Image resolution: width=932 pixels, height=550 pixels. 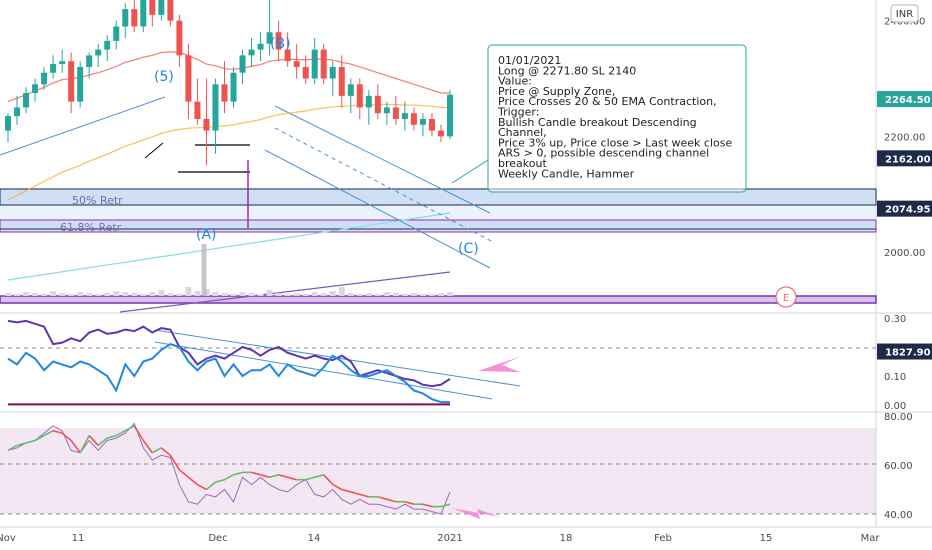 I want to click on desc-channel-upper, so click(x=382, y=159).